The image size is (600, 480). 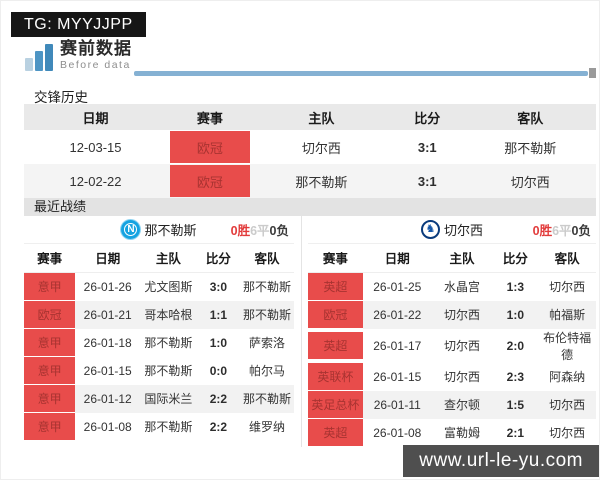 I want to click on result-row: 英超 26-01-17 切尔西 2:0 布伦特福德, so click(x=452, y=346).